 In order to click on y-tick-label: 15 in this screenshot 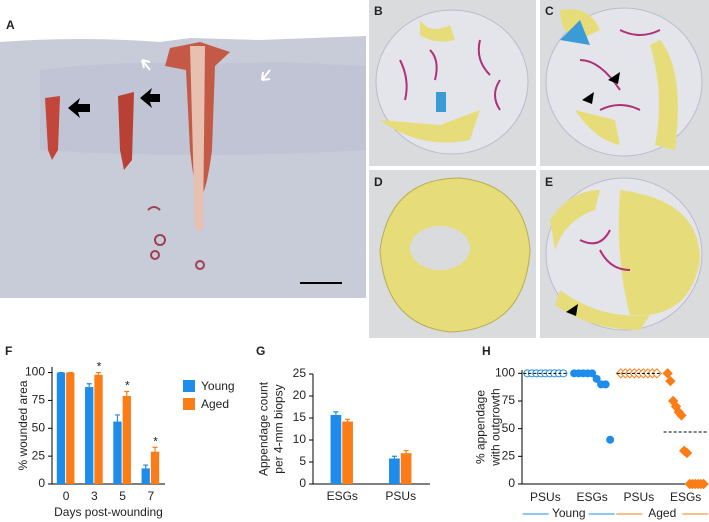, I will do `click(300, 417)`.